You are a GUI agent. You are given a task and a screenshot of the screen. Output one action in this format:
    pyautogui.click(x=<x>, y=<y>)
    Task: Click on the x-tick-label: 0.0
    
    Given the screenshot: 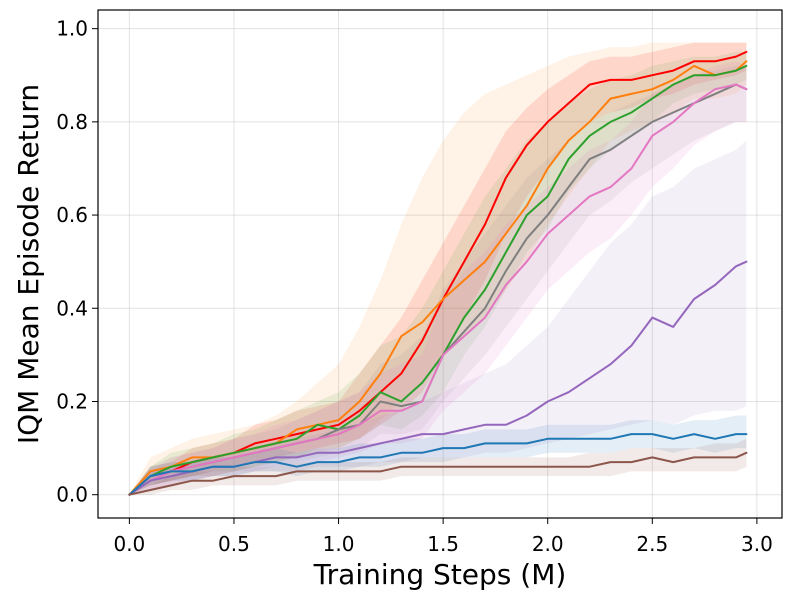 What is the action you would take?
    pyautogui.click(x=129, y=544)
    